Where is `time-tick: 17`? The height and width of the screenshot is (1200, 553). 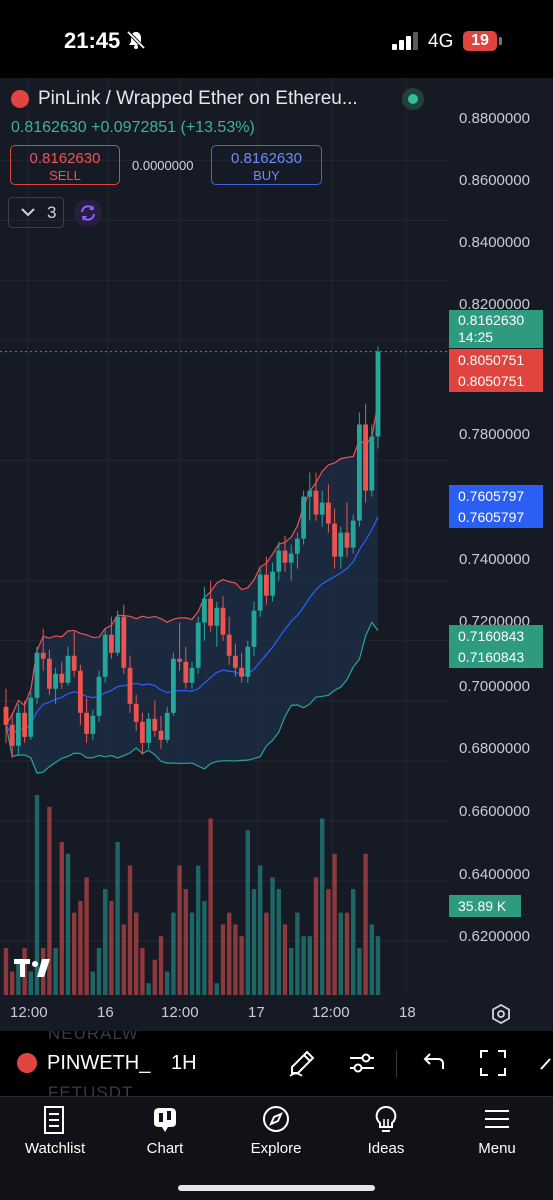 time-tick: 17 is located at coordinates (256, 1012).